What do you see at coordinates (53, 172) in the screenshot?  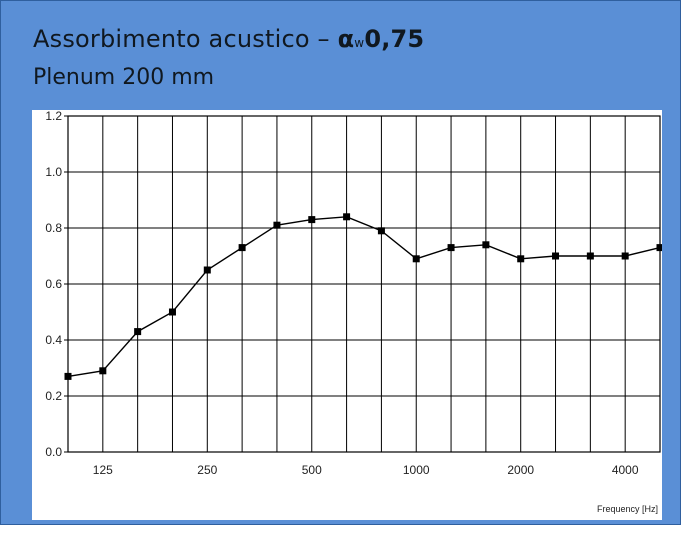 I see `y-tick-label: 1.0` at bounding box center [53, 172].